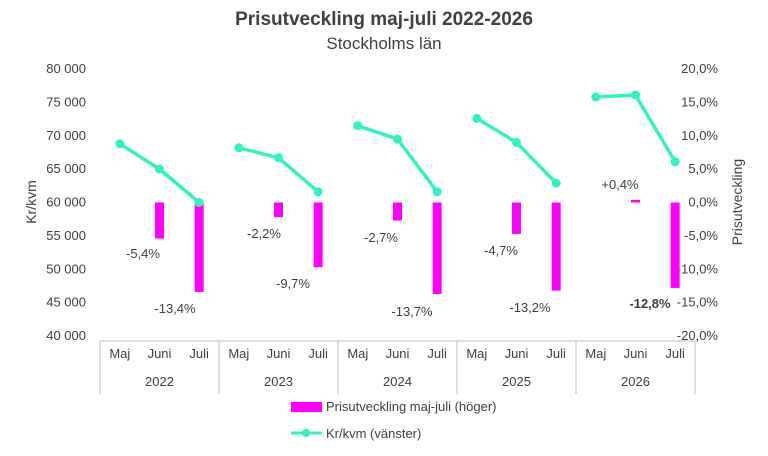  What do you see at coordinates (703, 202) in the screenshot?
I see `y-right-tick-label: 0,0%` at bounding box center [703, 202].